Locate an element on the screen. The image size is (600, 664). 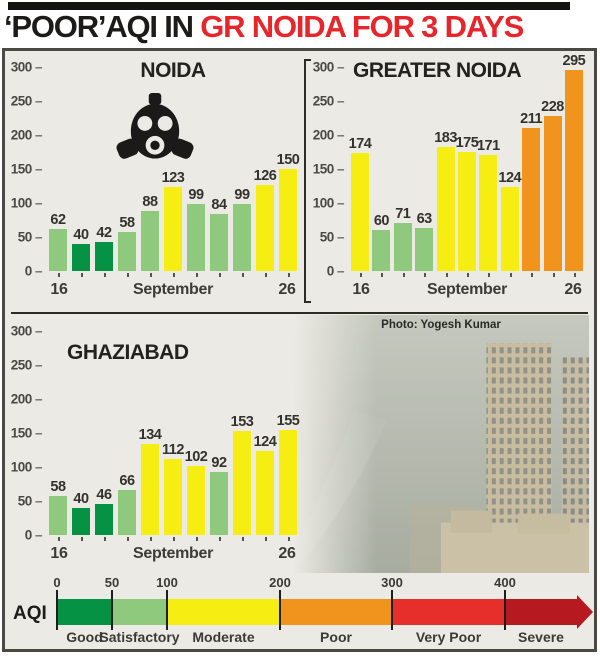
bar: 40 is located at coordinates (81, 436).